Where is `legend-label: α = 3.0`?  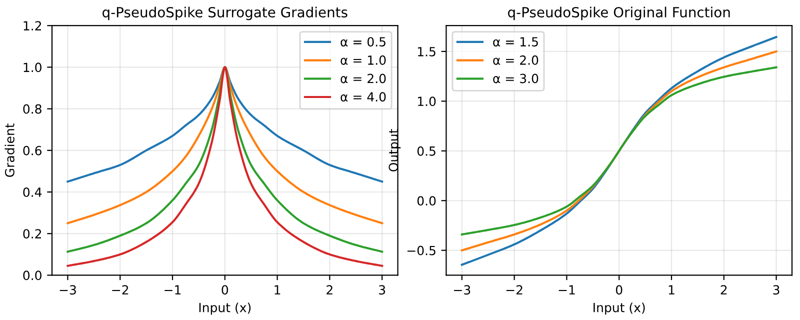
legend-label: α = 3.0 is located at coordinates (515, 79).